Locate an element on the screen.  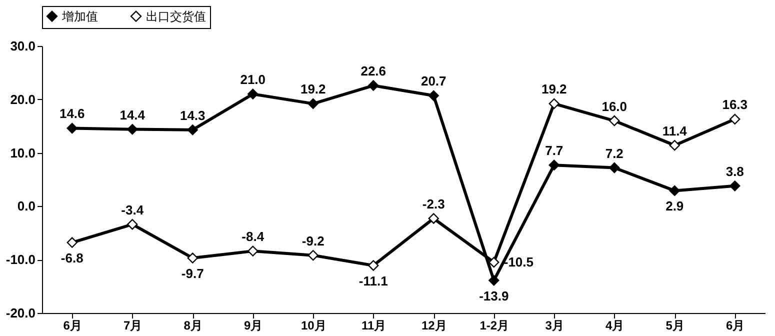
data-label: 14.4 is located at coordinates (133, 114).